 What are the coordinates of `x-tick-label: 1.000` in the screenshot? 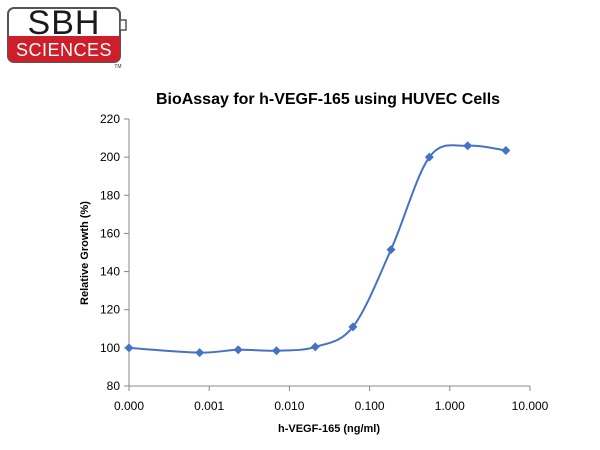 It's located at (450, 406).